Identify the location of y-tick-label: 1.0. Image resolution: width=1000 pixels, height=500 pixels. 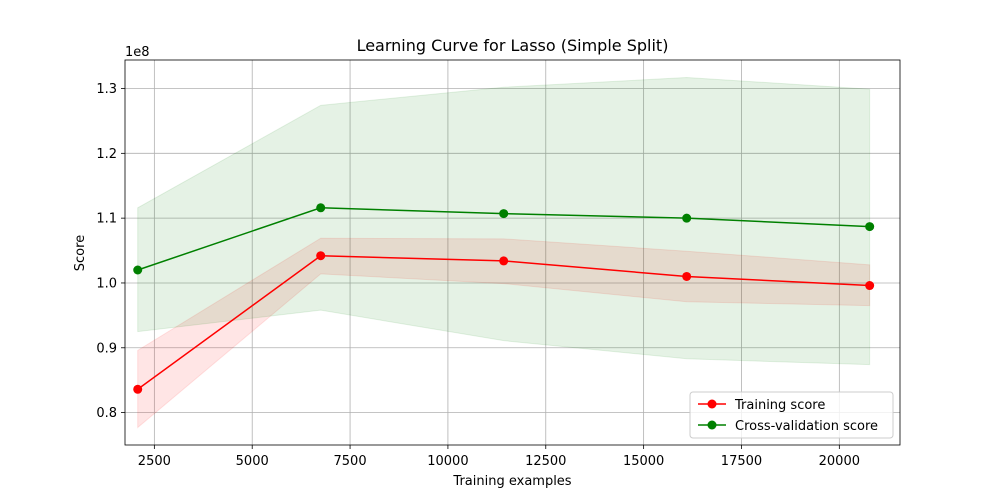
(106, 283).